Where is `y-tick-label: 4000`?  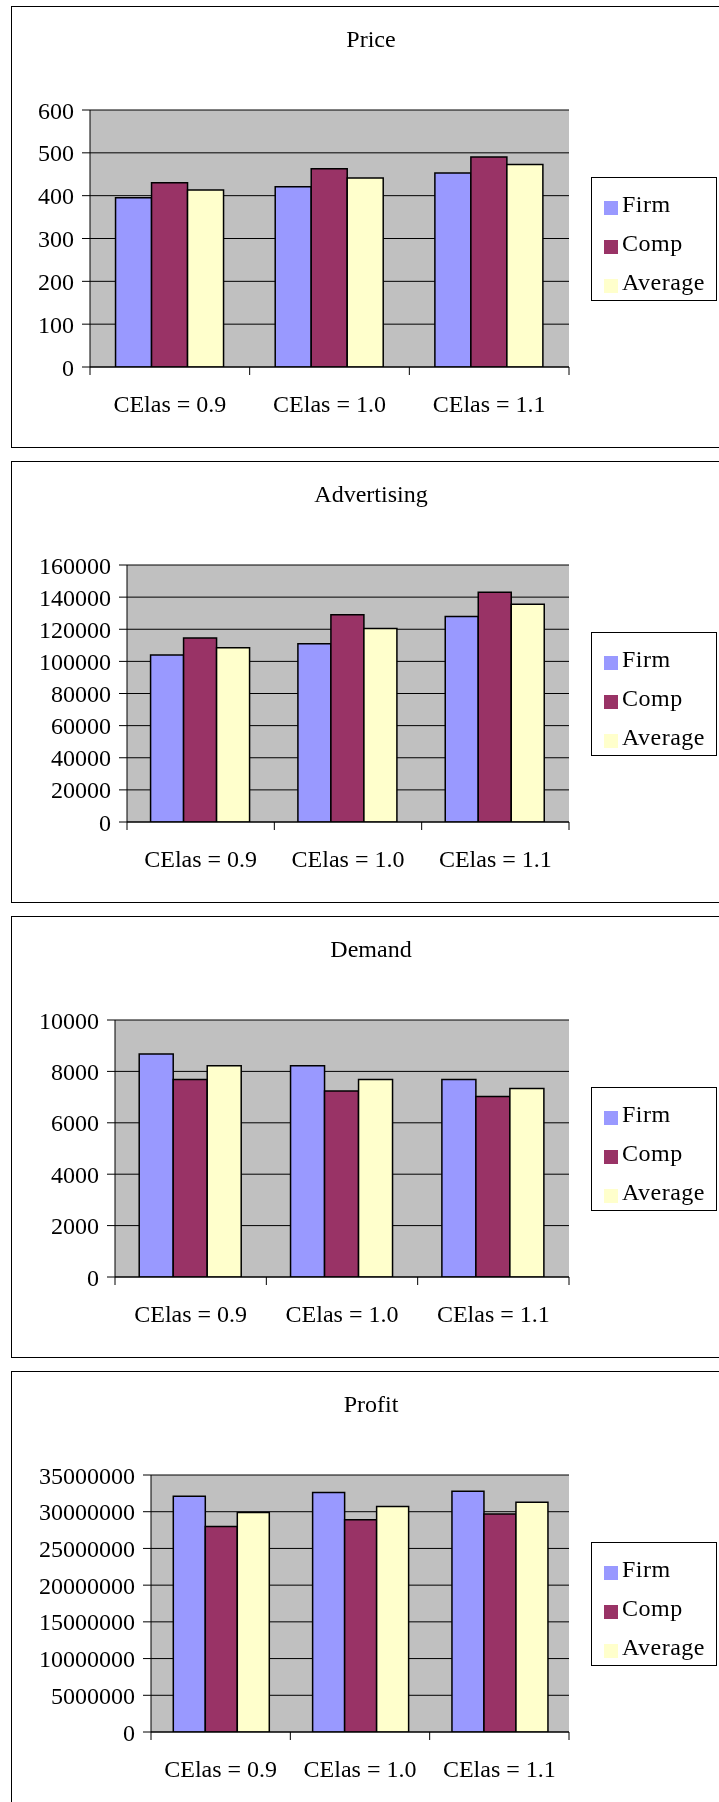 y-tick-label: 4000 is located at coordinates (75, 1174).